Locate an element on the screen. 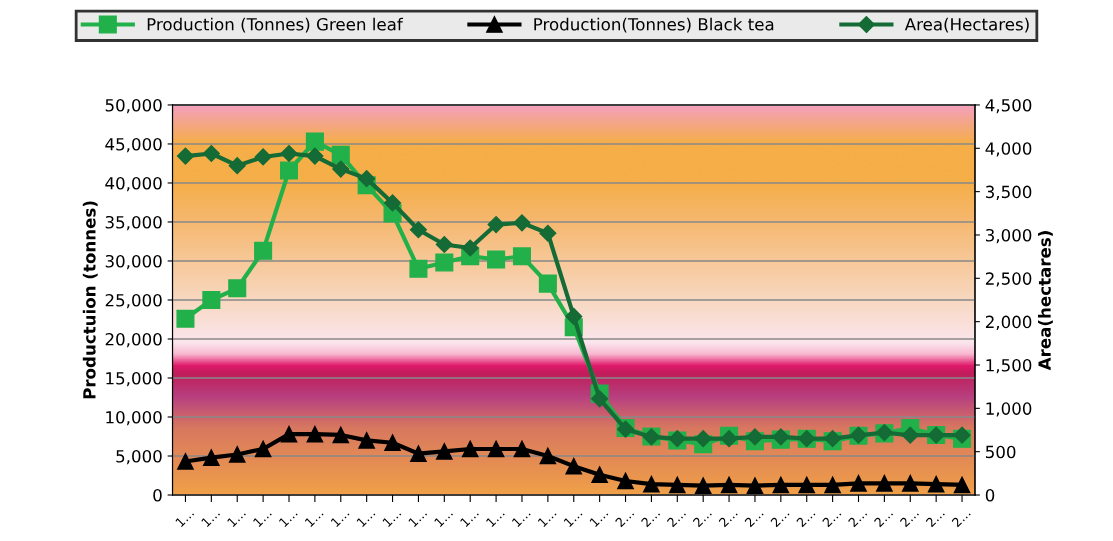 The width and height of the screenshot is (1113, 541). y-tick-label: 10,000 is located at coordinates (134, 418).